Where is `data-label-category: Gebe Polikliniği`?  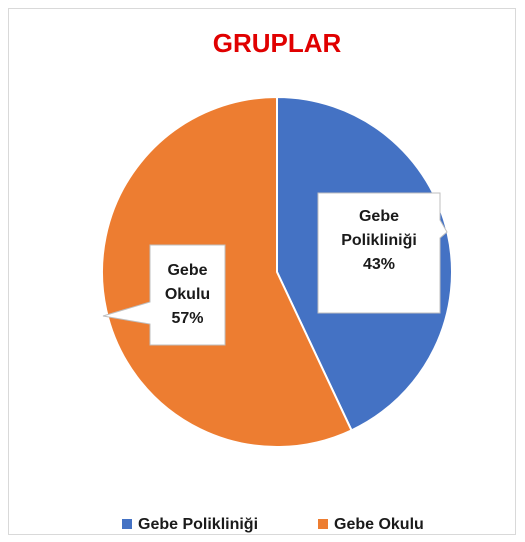 data-label-category: Gebe Polikliniği is located at coordinates (379, 228).